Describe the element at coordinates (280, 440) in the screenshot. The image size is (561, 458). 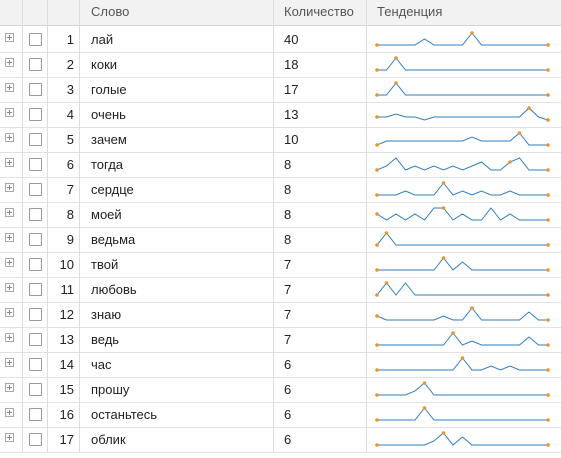
I see `table-row: 17 облик 6` at that location.